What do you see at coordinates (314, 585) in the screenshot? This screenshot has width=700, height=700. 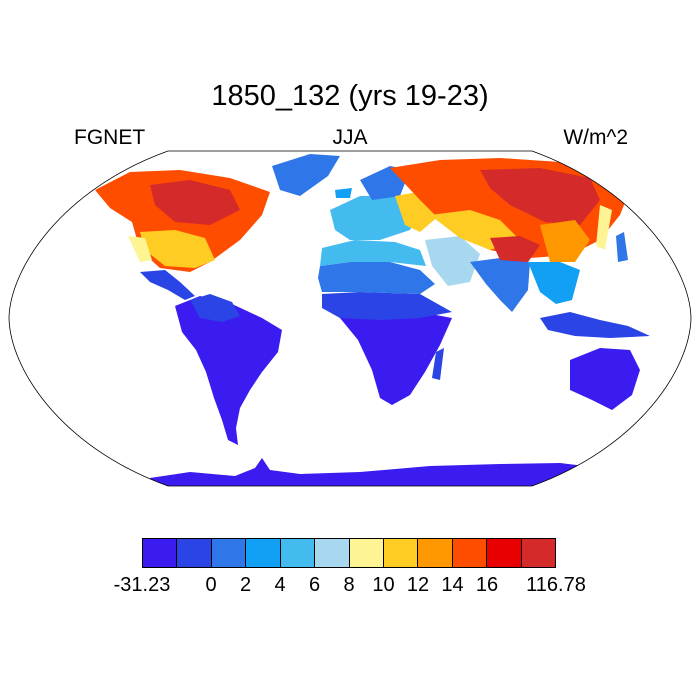 I see `legend-tick-label: 6` at bounding box center [314, 585].